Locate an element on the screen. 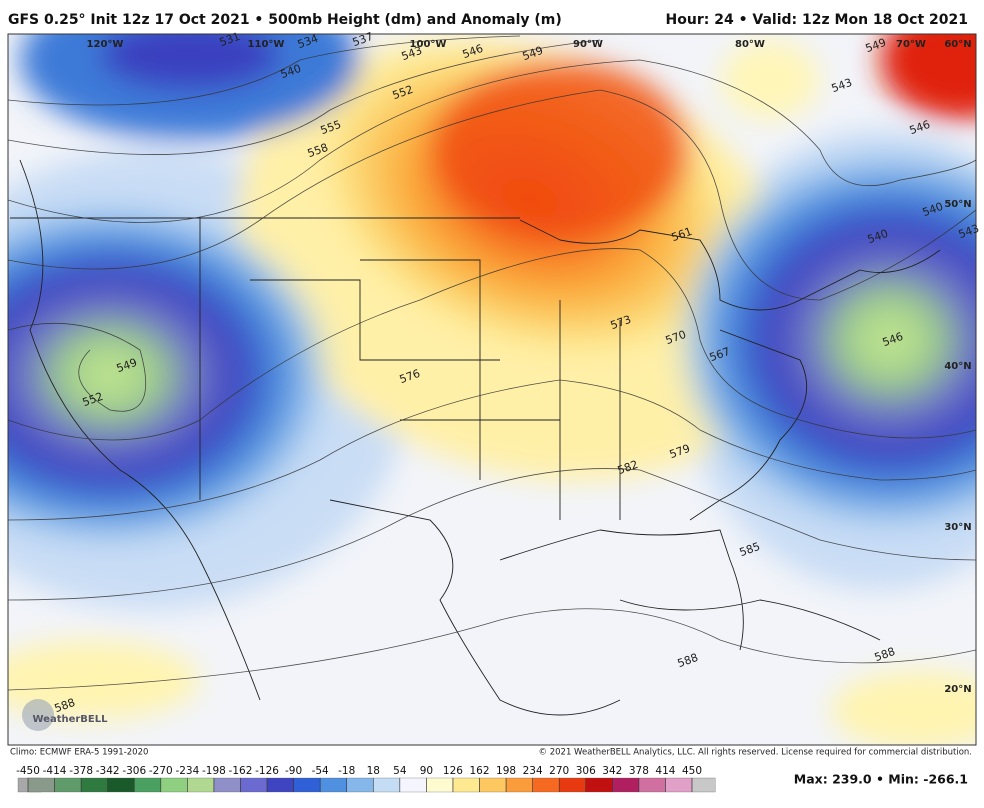 The image size is (984, 808). colorbar-tick-label: 270 is located at coordinates (559, 771).